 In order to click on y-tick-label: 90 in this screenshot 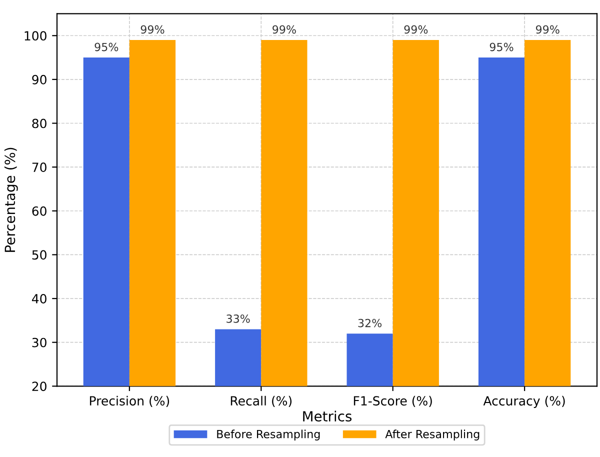, I will do `click(39, 79)`.